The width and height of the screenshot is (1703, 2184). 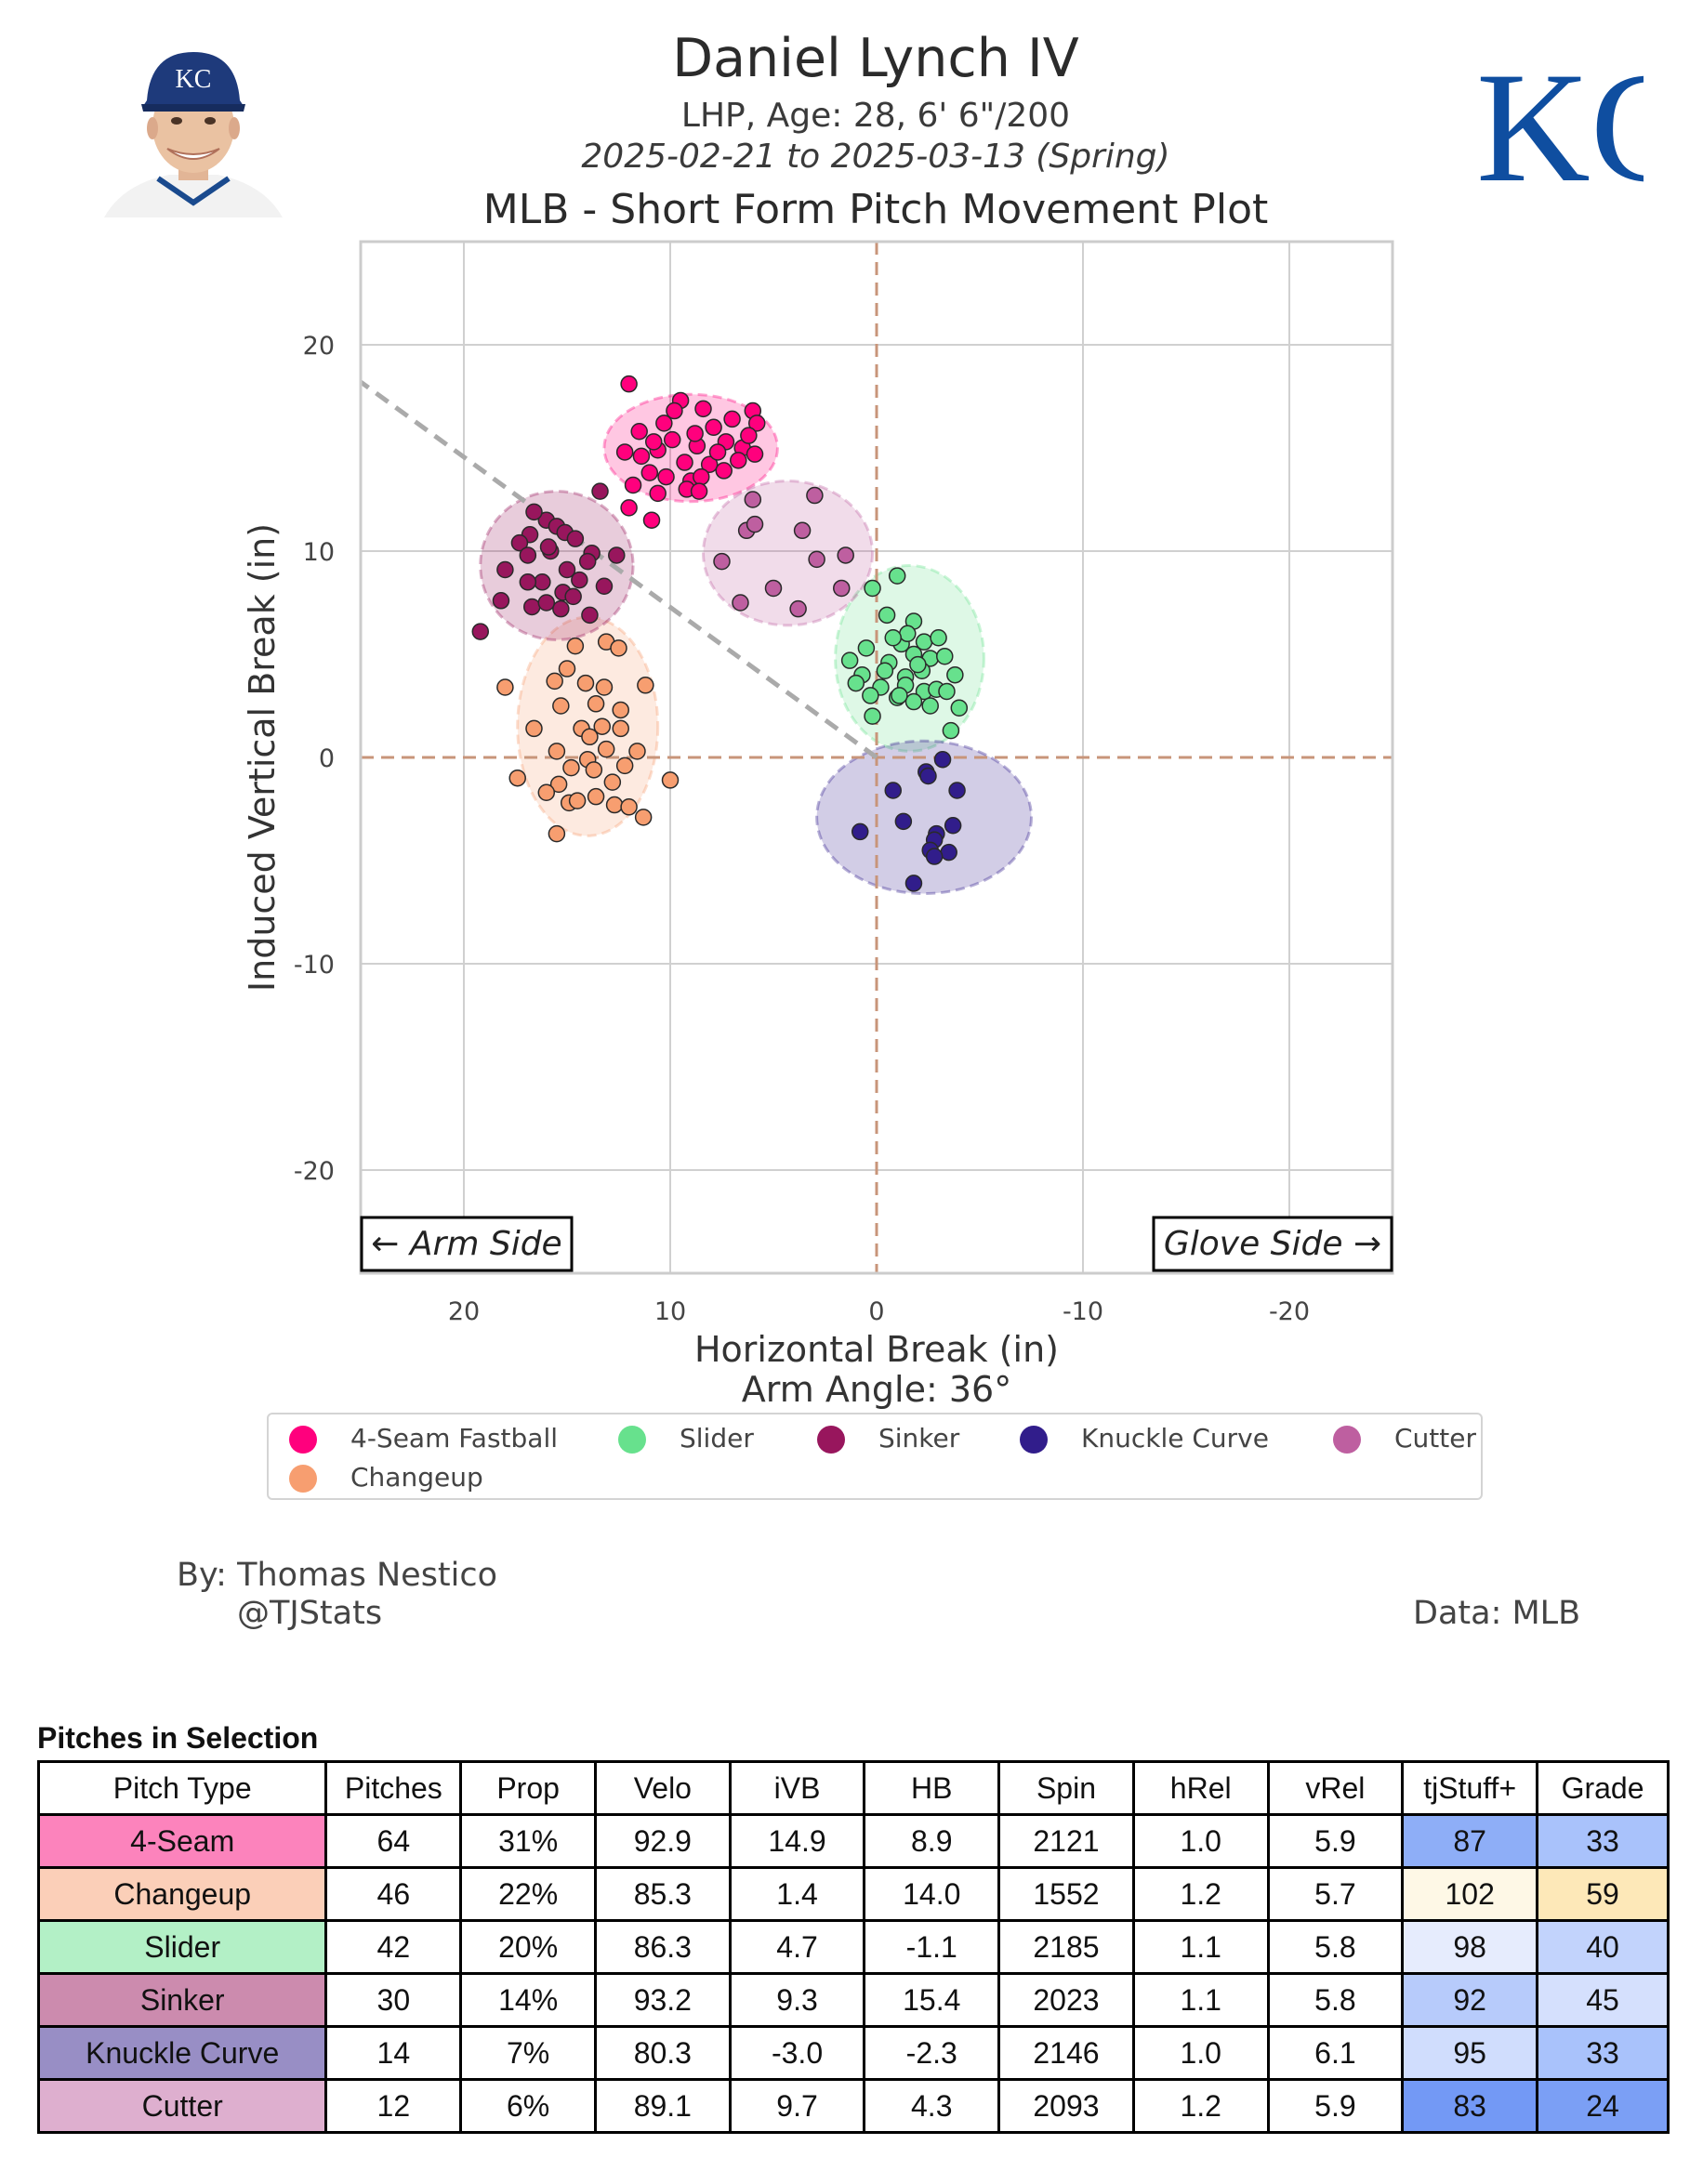 I want to click on table-cell: -1.1, so click(x=932, y=1947).